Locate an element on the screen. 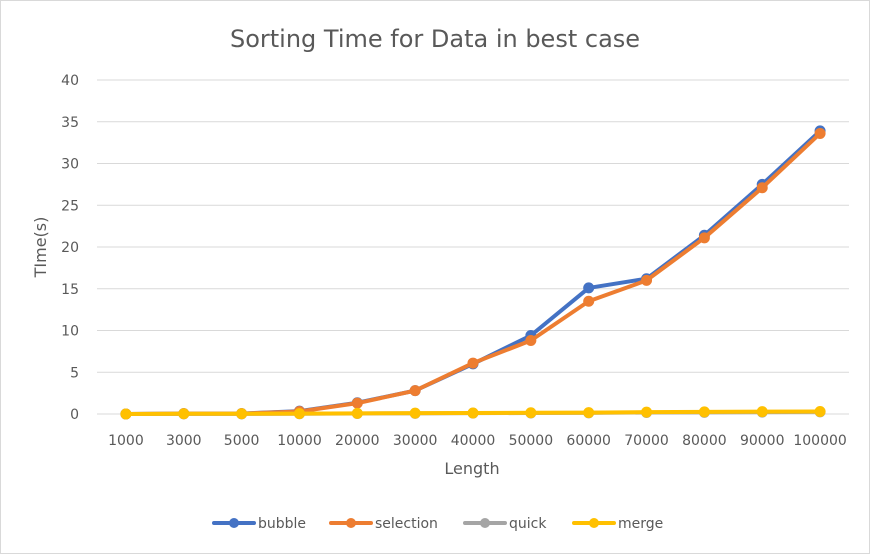 This screenshot has height=554, width=870. x-tick-label: 3000 is located at coordinates (184, 441).